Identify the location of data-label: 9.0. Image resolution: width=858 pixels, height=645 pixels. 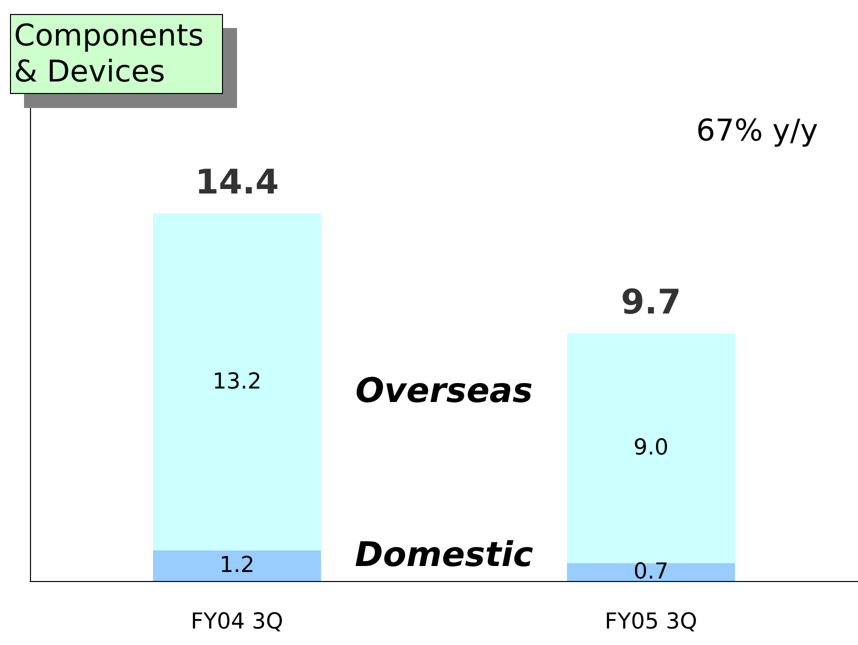
(651, 448).